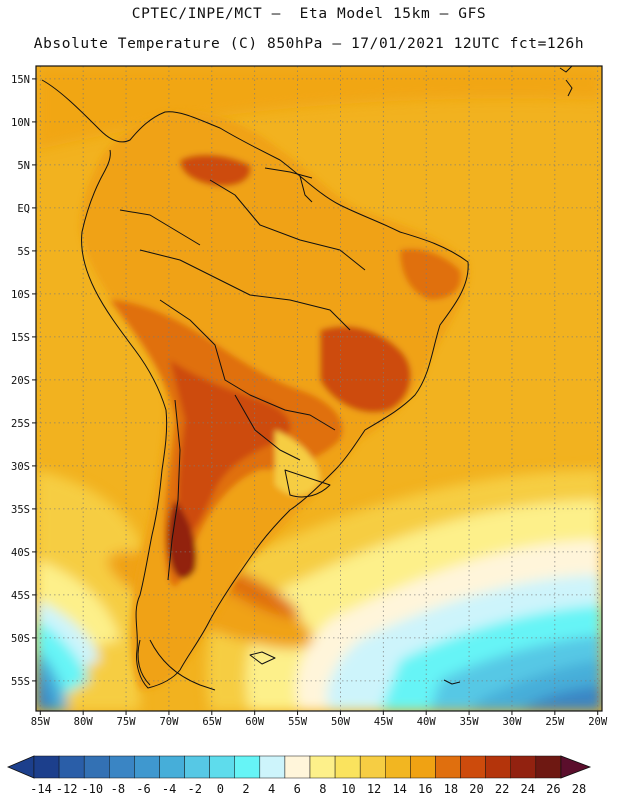 The height and width of the screenshot is (800, 618). What do you see at coordinates (553, 789) in the screenshot?
I see `colorbar-label: 26` at bounding box center [553, 789].